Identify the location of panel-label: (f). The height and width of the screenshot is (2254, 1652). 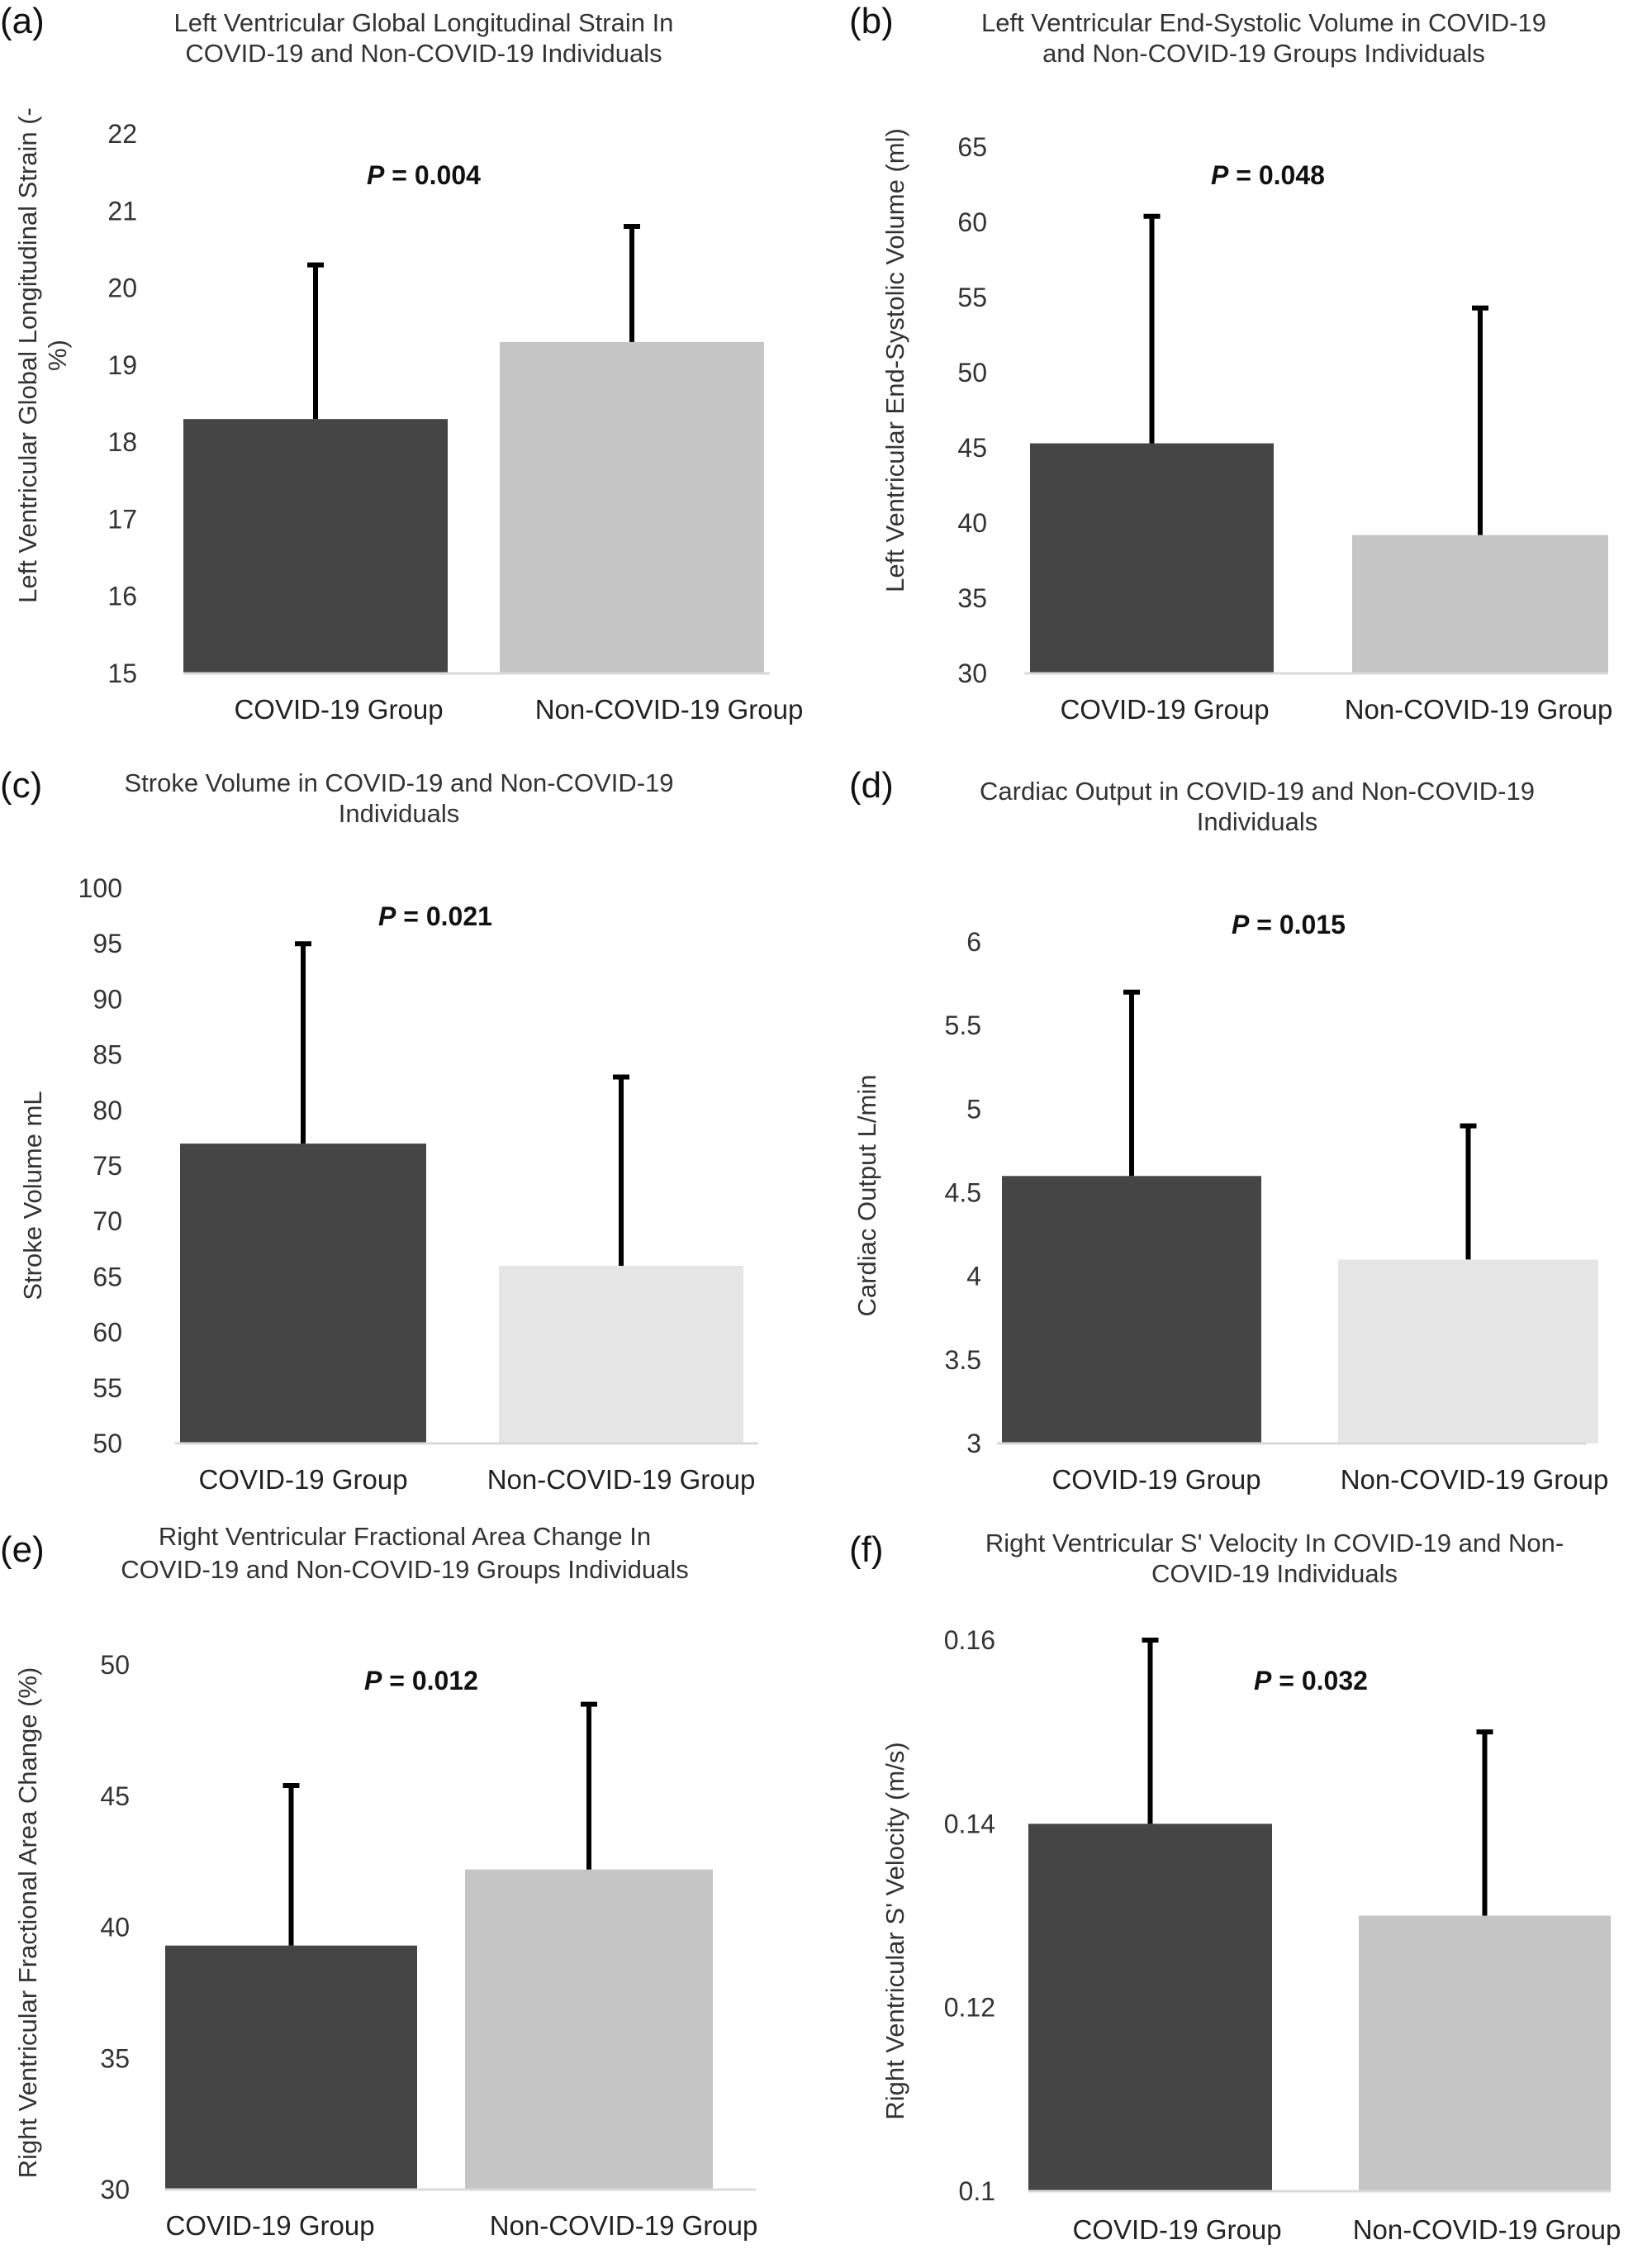
(866, 1549).